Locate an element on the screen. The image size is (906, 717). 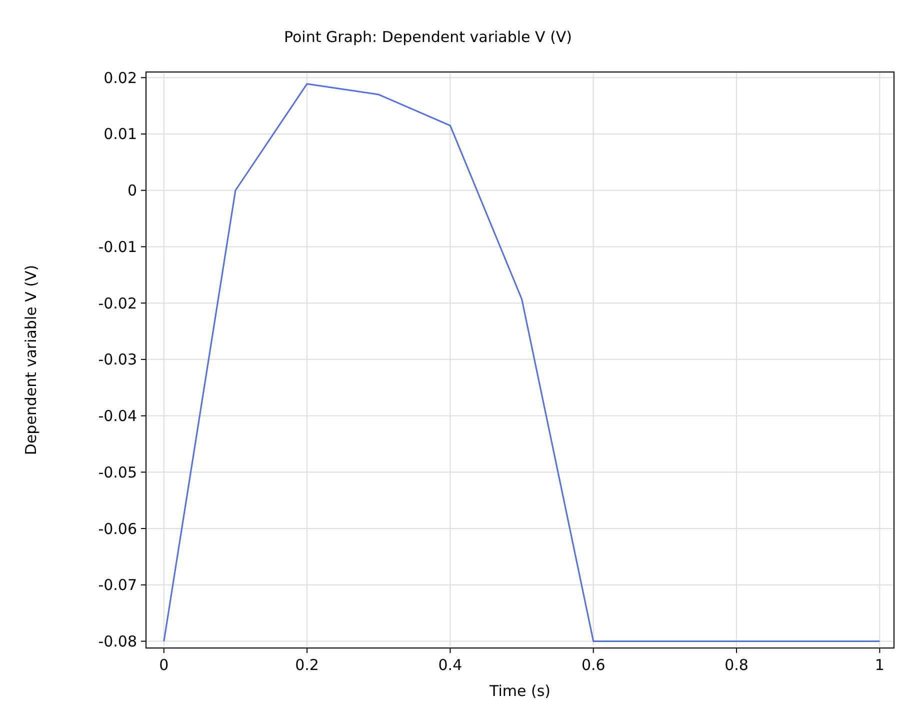
x-tick-label: 1 is located at coordinates (879, 665).